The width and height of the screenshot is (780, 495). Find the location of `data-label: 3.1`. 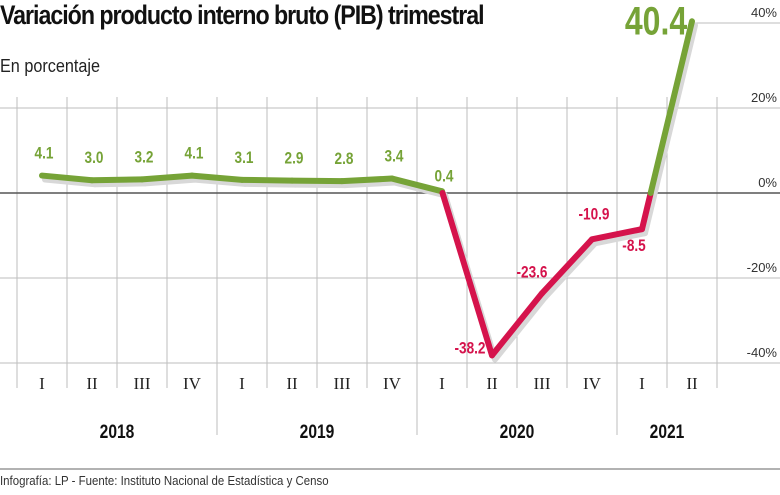

data-label: 3.1 is located at coordinates (244, 157).